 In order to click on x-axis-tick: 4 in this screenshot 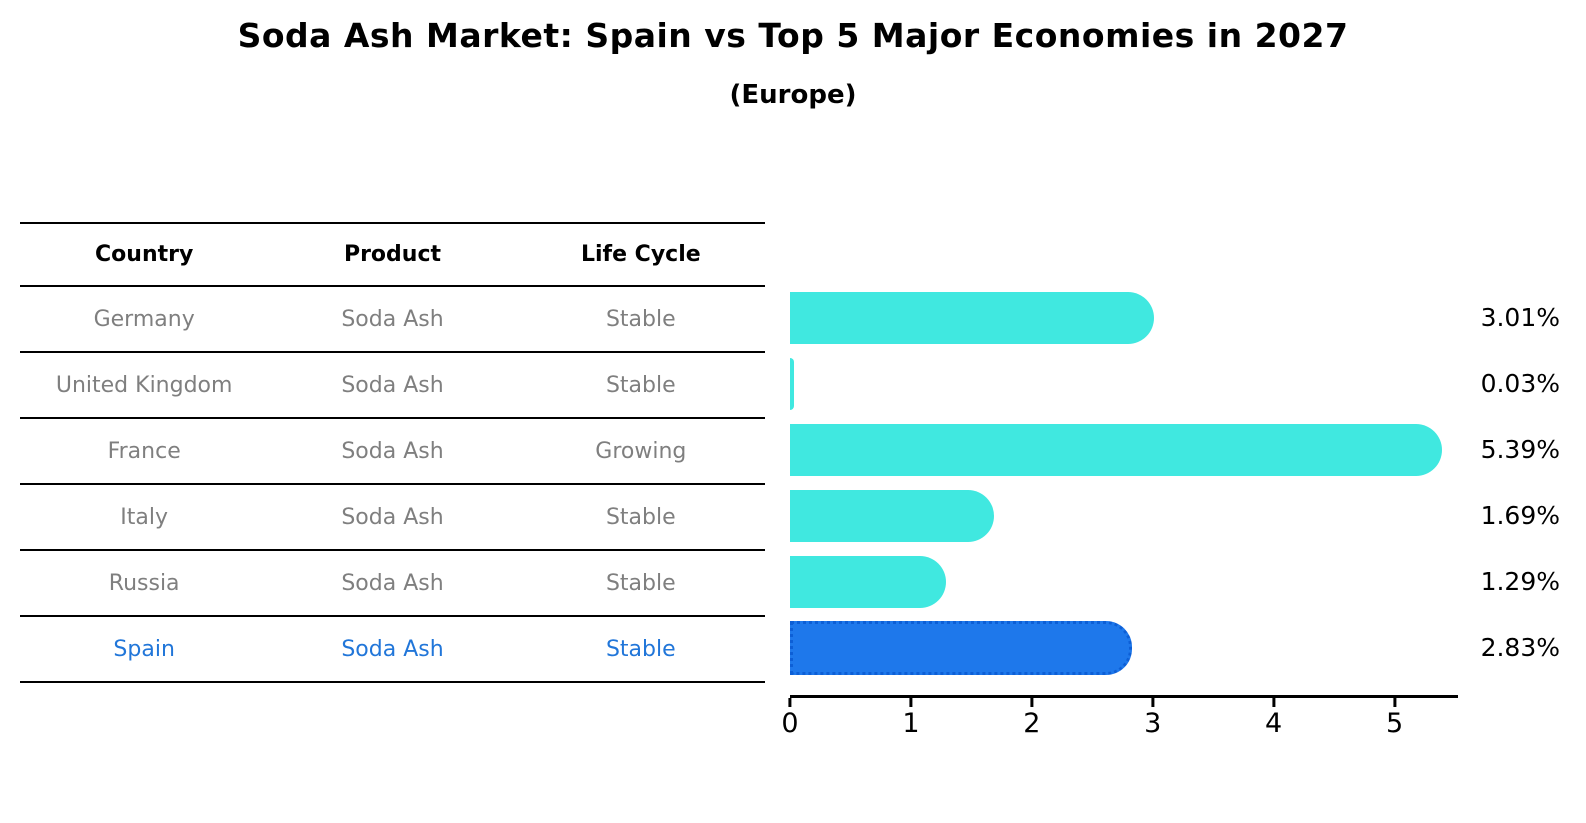, I will do `click(1273, 718)`.